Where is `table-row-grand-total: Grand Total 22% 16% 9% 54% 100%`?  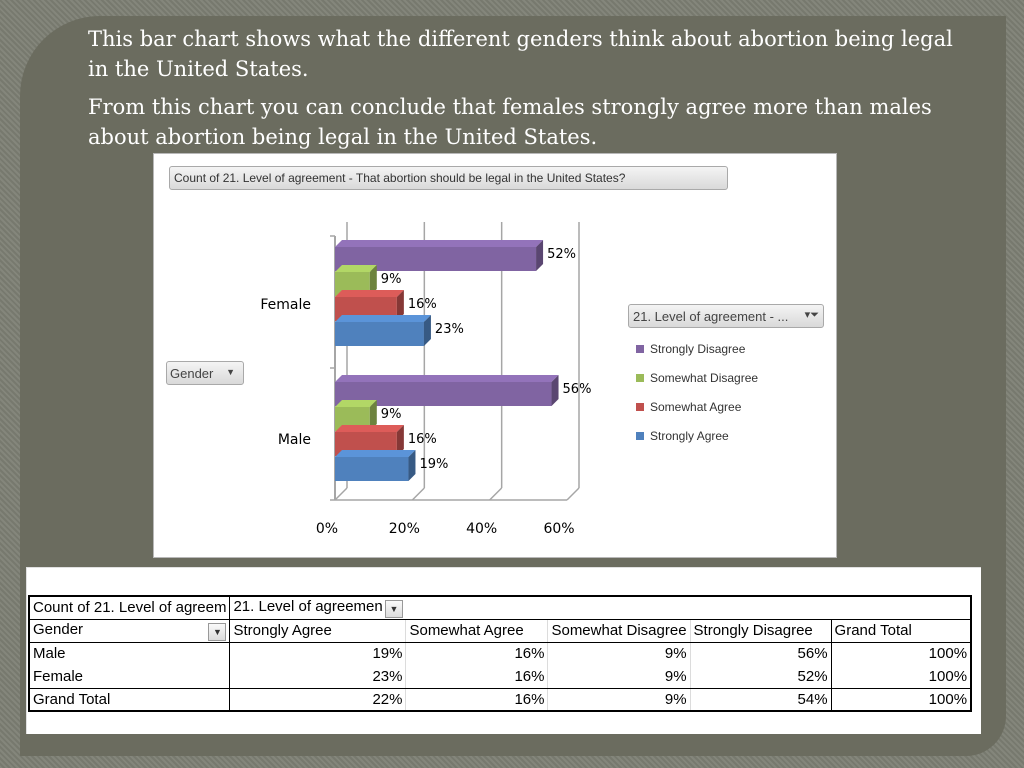
table-row-grand-total: Grand Total 22% 16% 9% 54% 100% is located at coordinates (500, 700).